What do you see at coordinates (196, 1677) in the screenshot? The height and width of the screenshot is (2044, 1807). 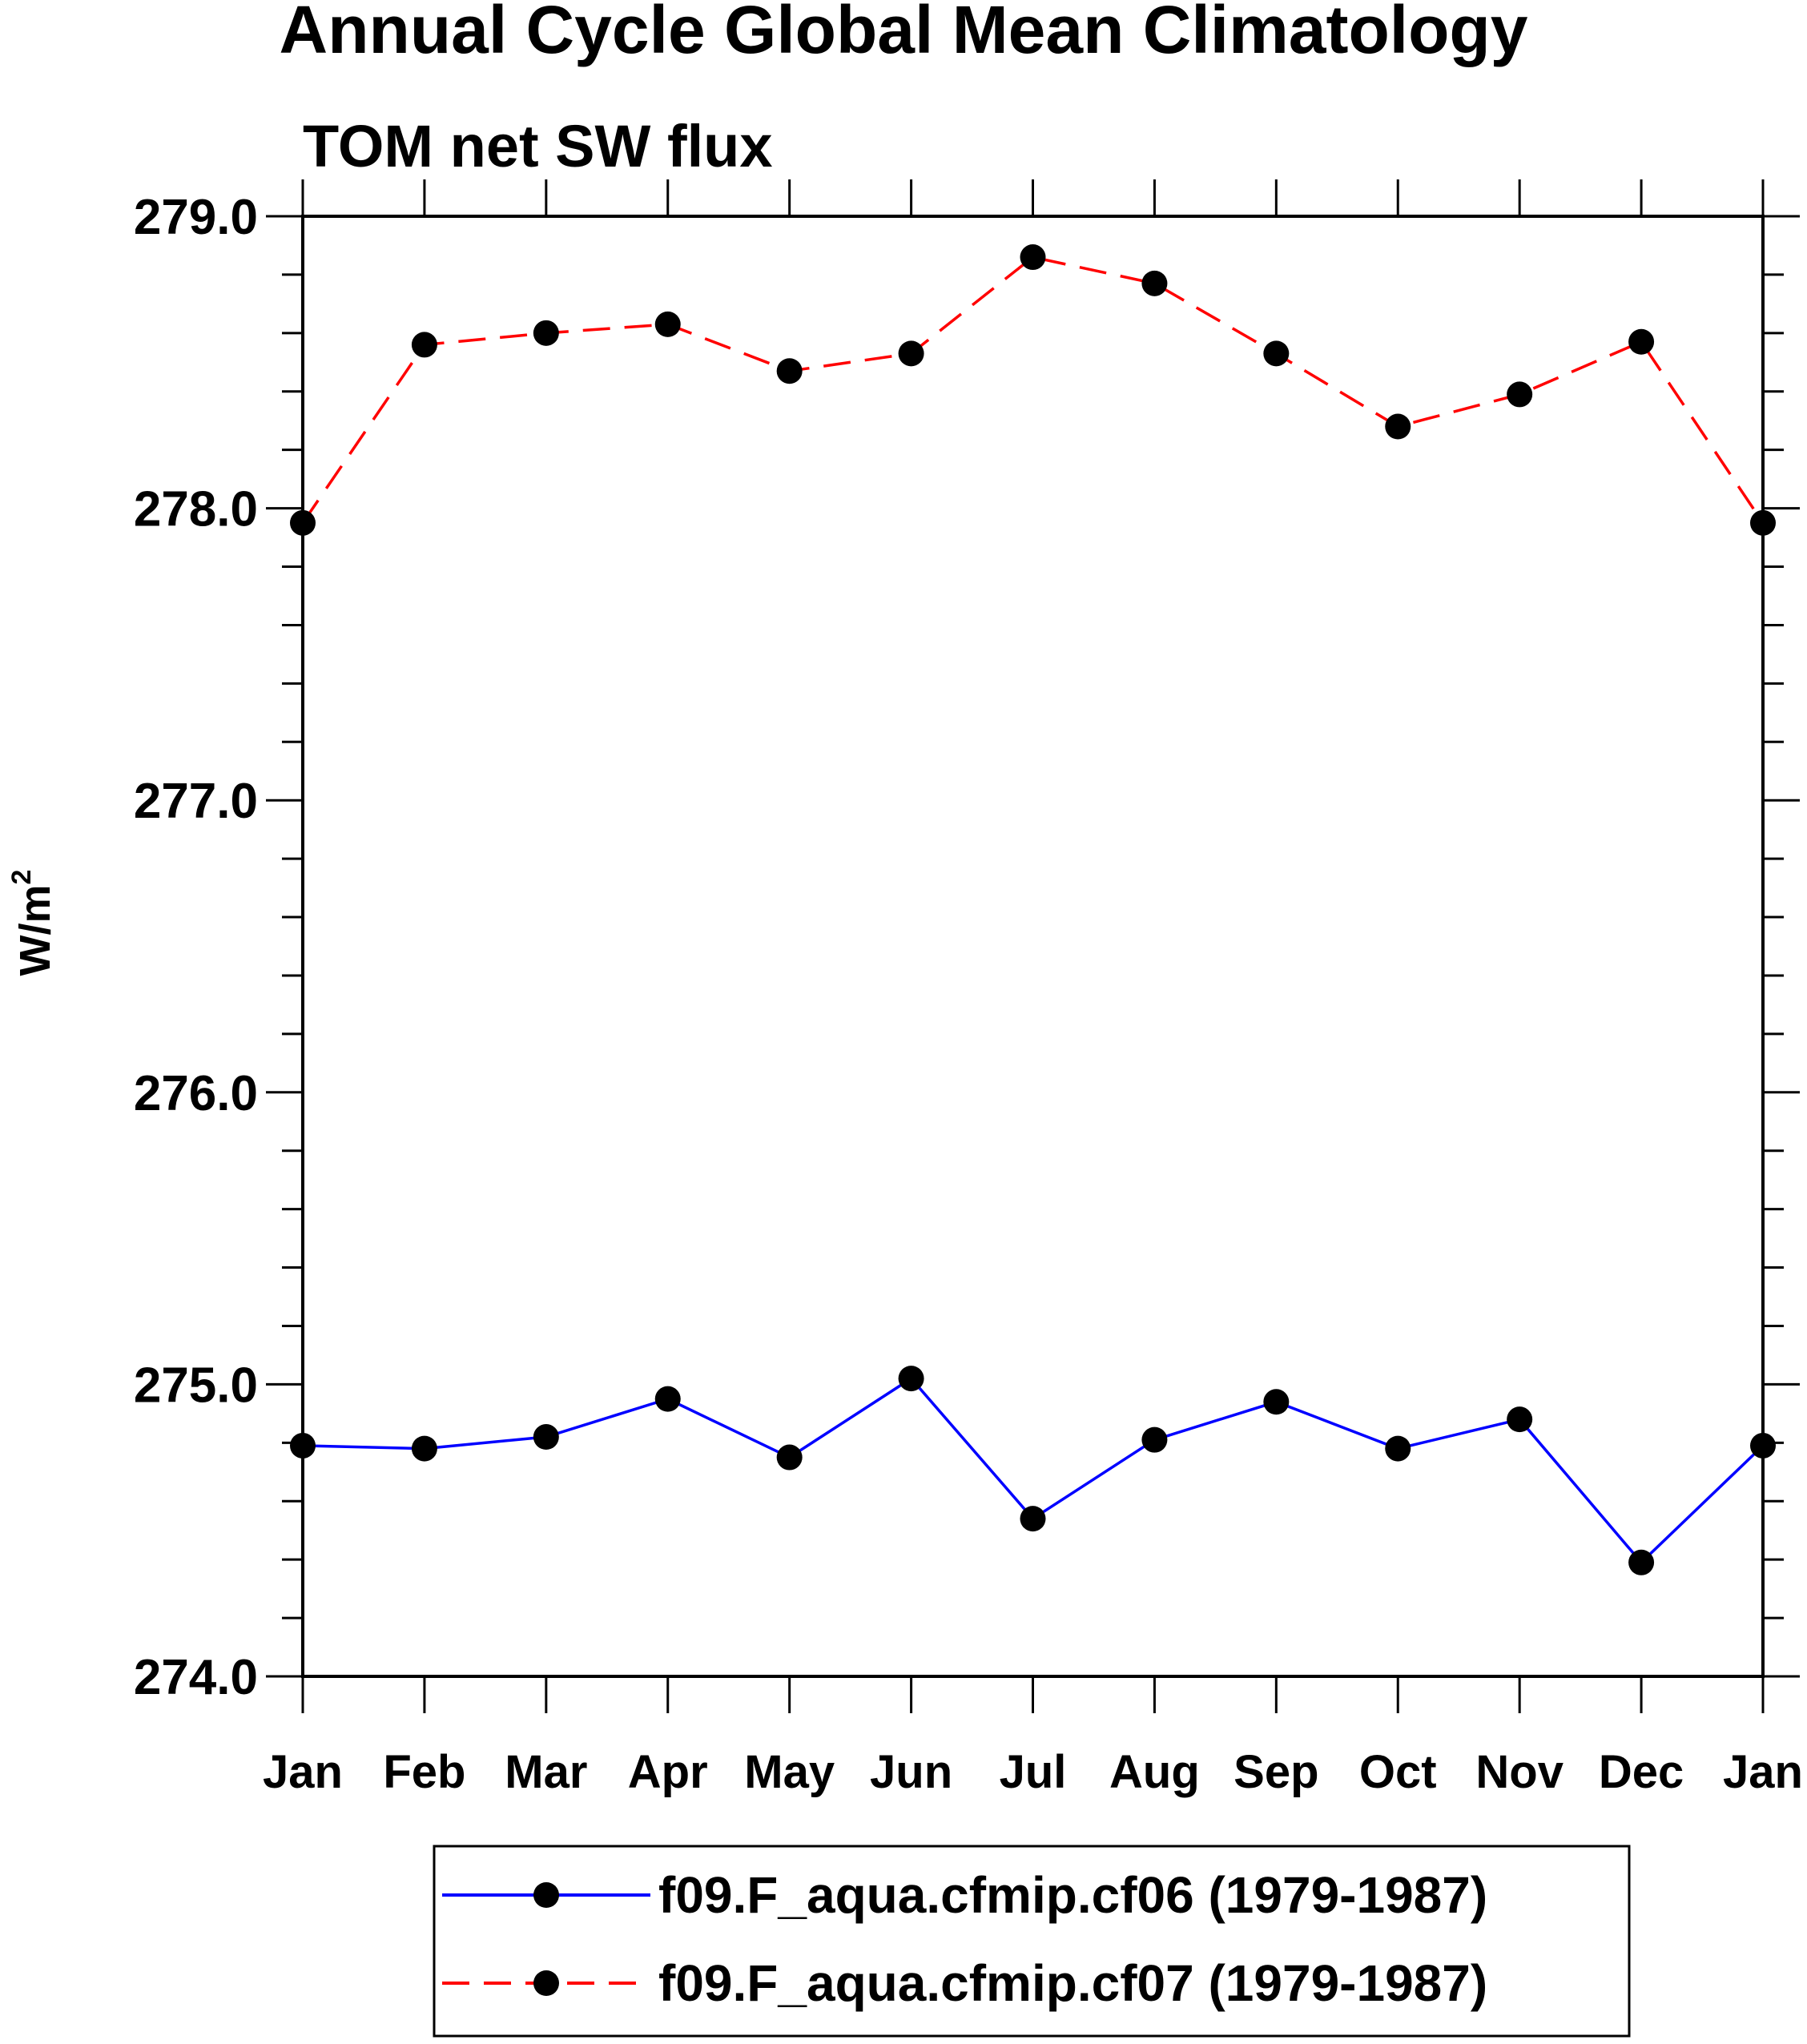 I see `y-tick-label: 274.0` at bounding box center [196, 1677].